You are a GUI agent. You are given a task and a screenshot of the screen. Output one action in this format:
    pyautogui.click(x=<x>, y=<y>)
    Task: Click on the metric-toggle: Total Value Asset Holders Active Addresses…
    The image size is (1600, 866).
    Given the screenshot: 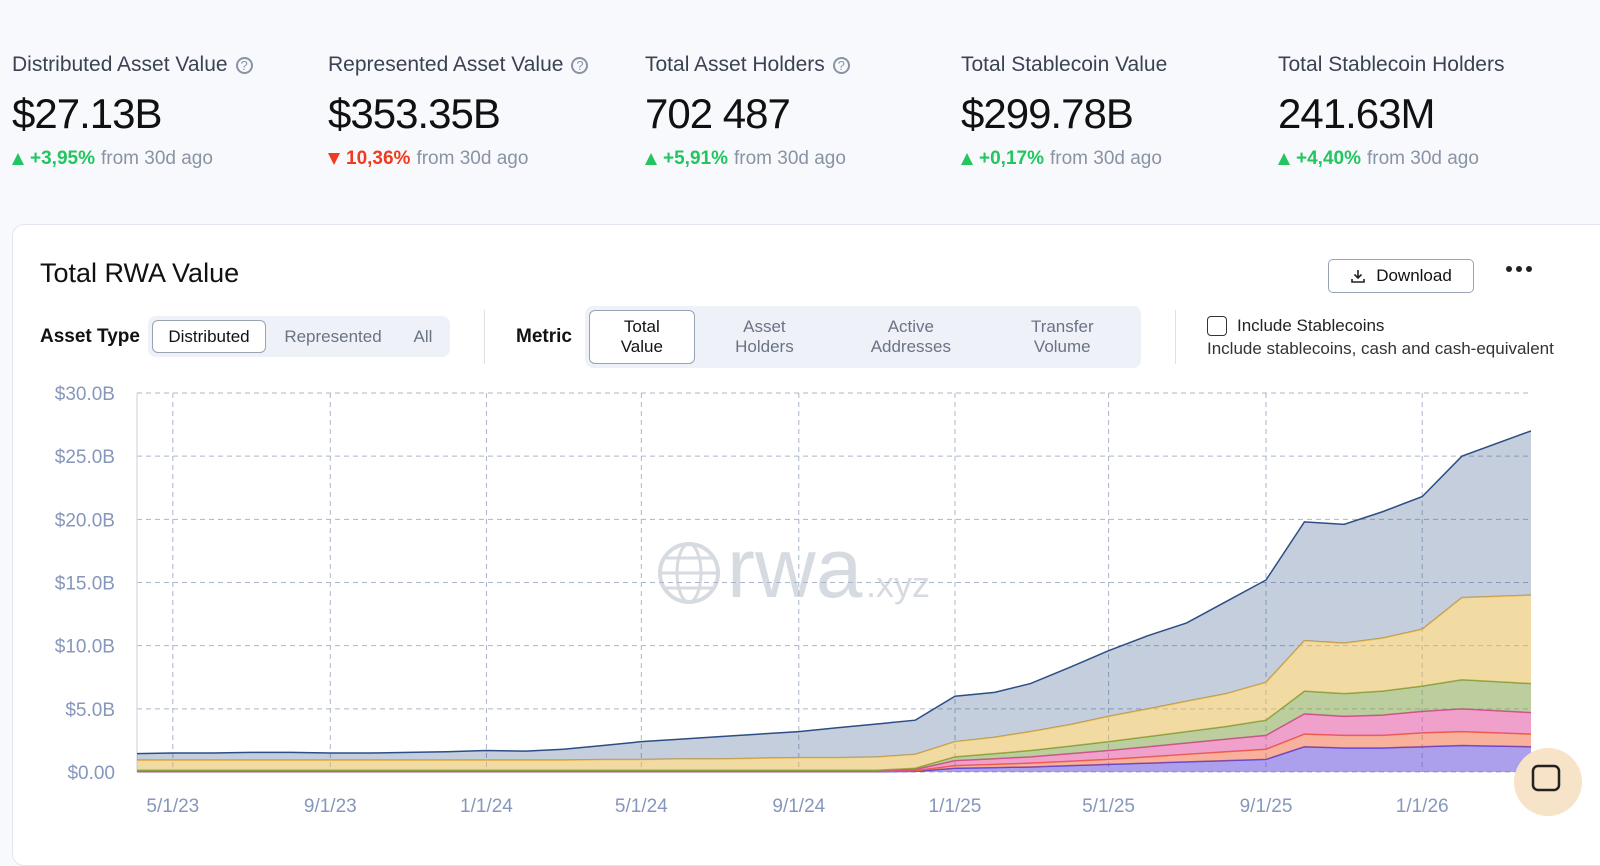 What is the action you would take?
    pyautogui.click(x=863, y=337)
    